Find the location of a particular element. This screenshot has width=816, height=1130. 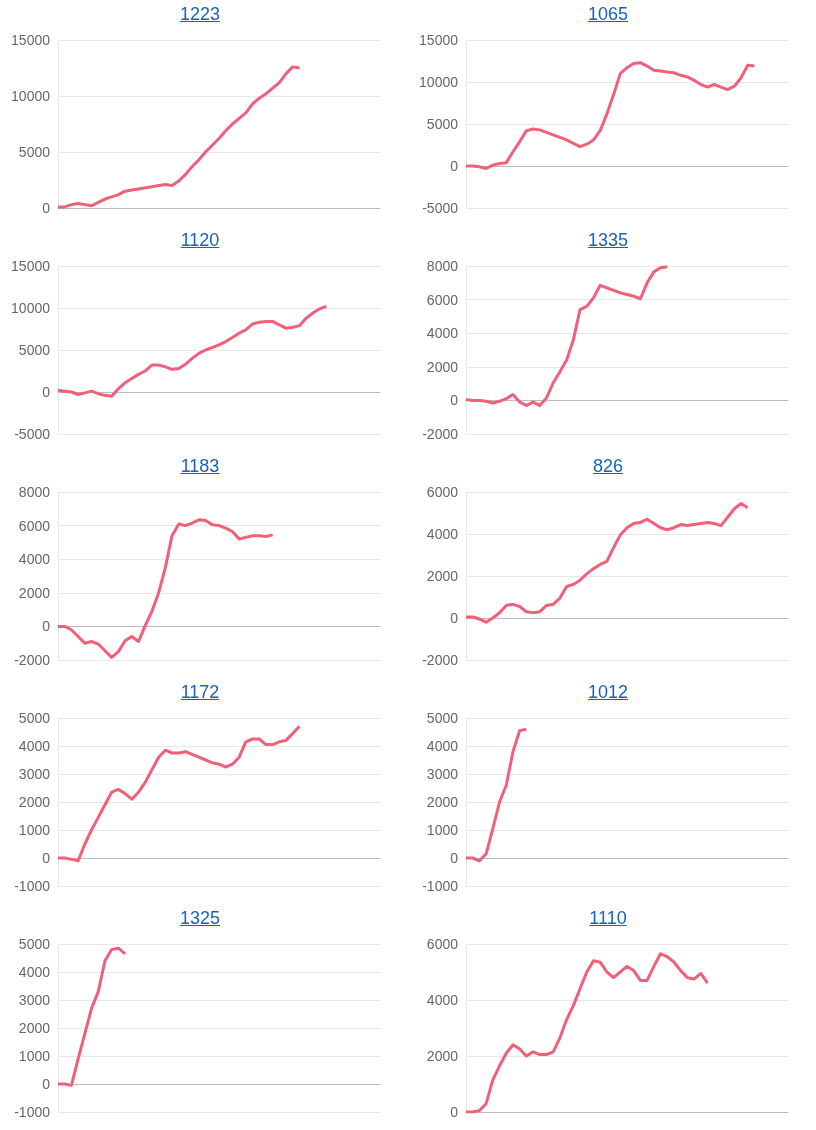

chart-title: 1012 is located at coordinates (607, 692).